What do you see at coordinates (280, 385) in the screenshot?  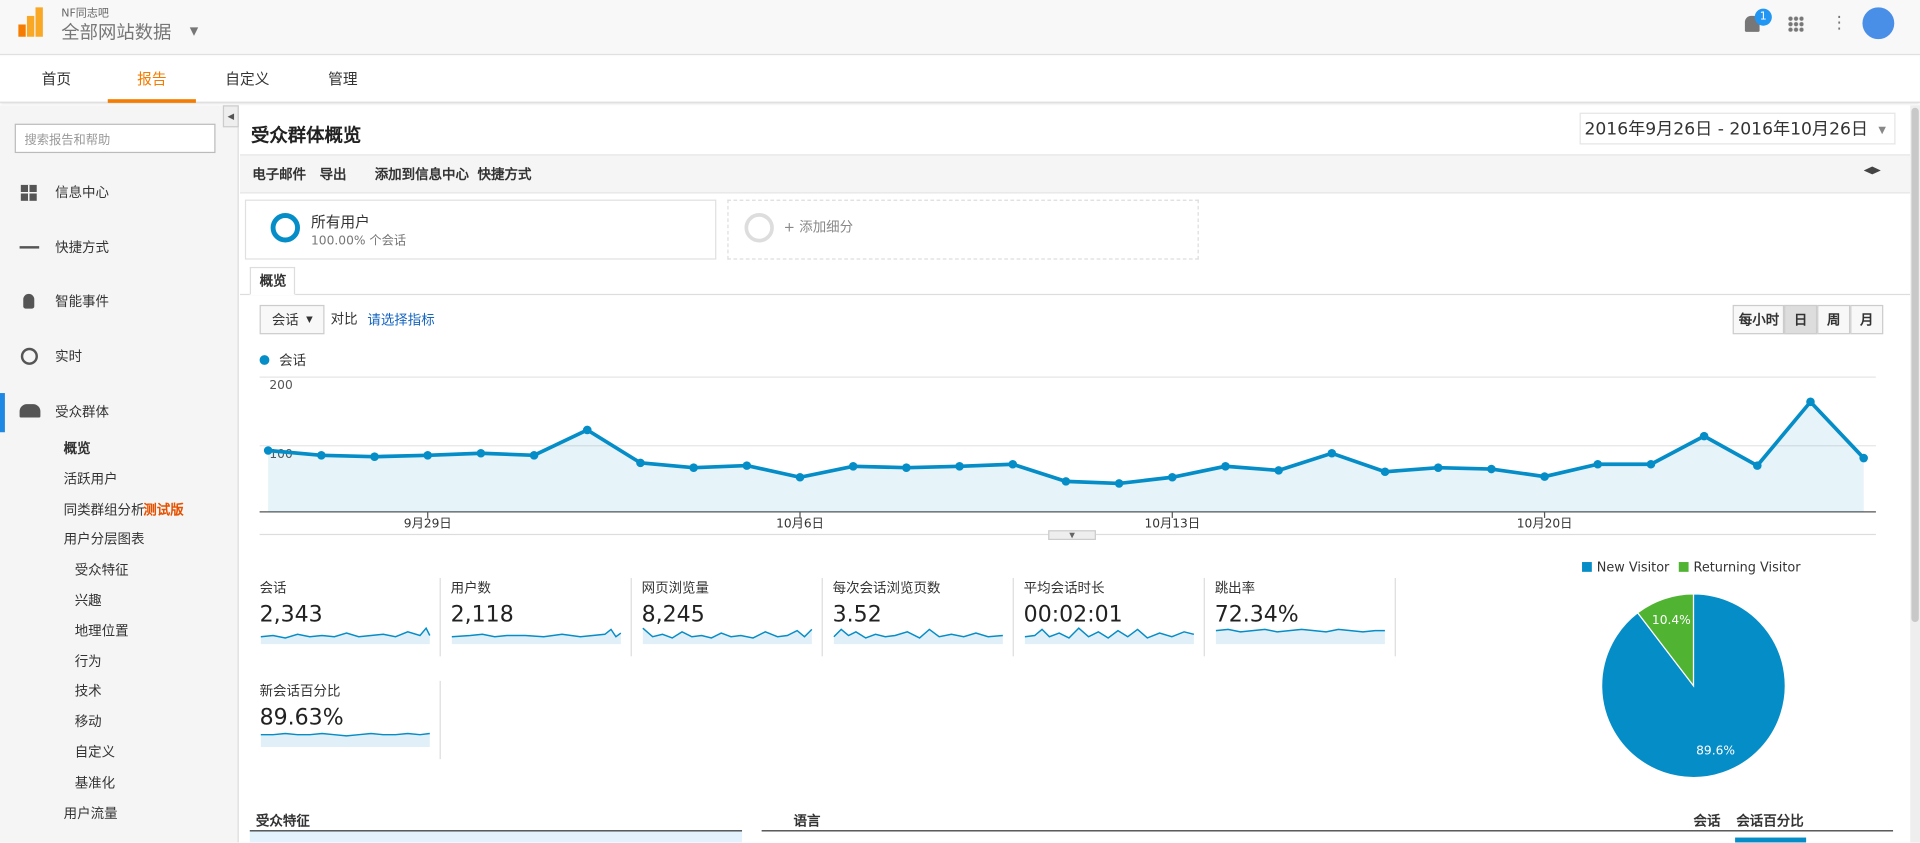 I see `y-tick-label: 200` at bounding box center [280, 385].